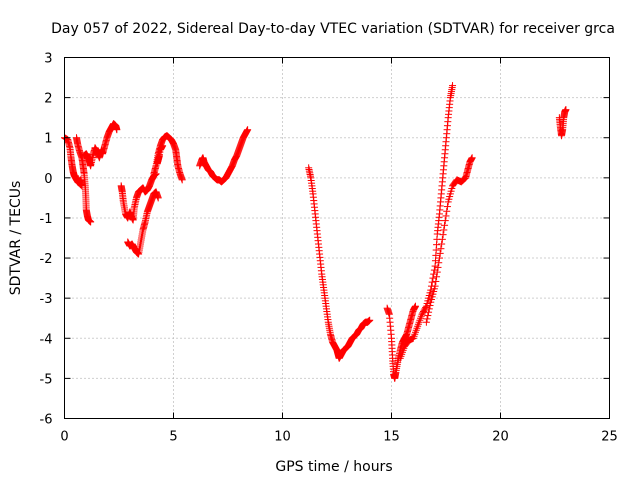 This screenshot has width=640, height=480. Describe the element at coordinates (48, 99) in the screenshot. I see `y-tick-label: 2` at that location.